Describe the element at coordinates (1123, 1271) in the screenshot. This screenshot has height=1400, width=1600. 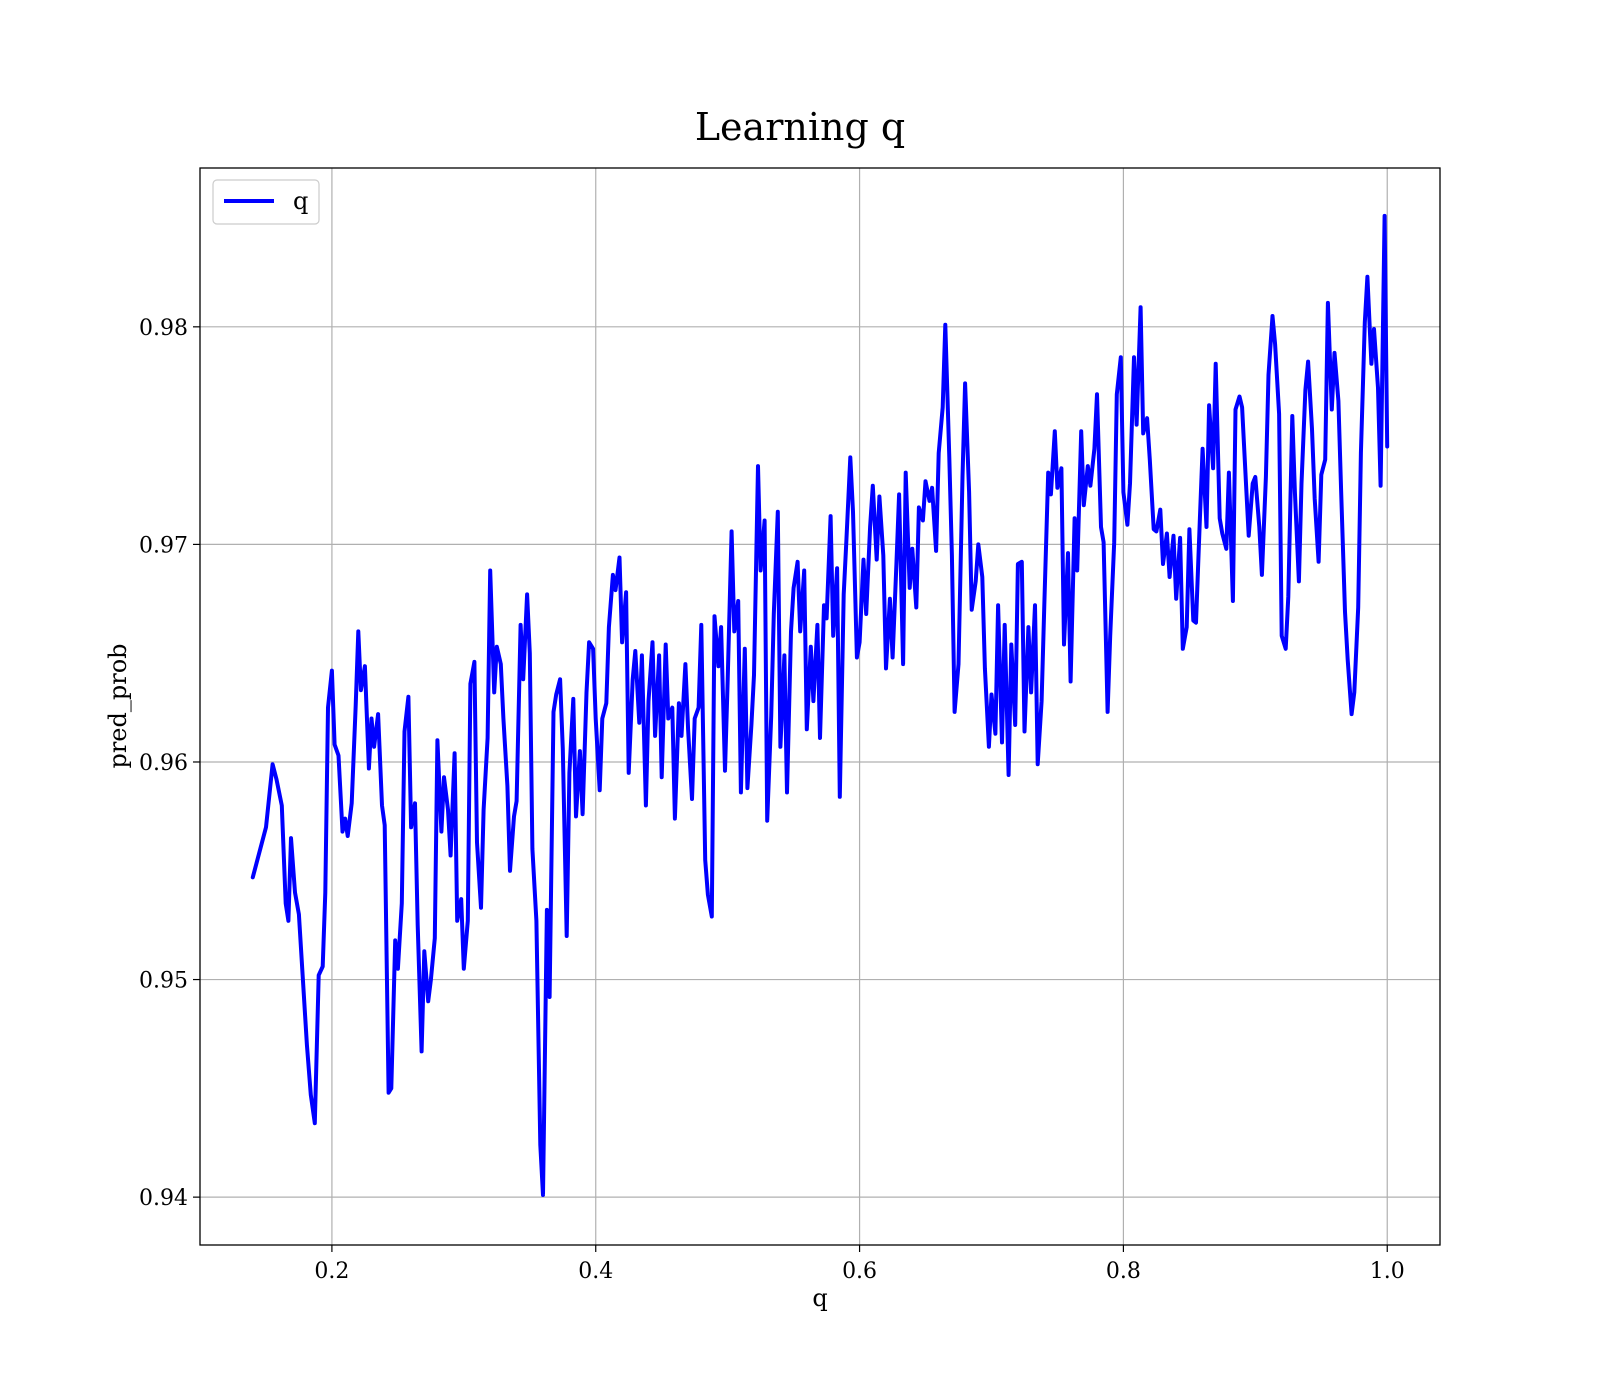
I see `x-tick-label: 0.8` at that location.